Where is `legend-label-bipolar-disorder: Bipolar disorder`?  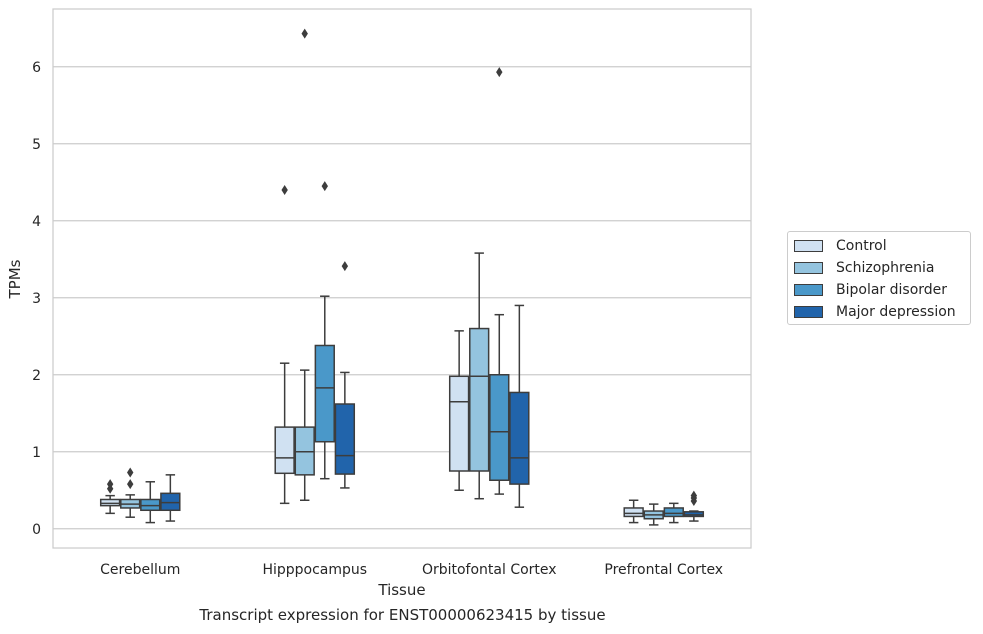
legend-label-bipolar-disorder: Bipolar disorder is located at coordinates (892, 290).